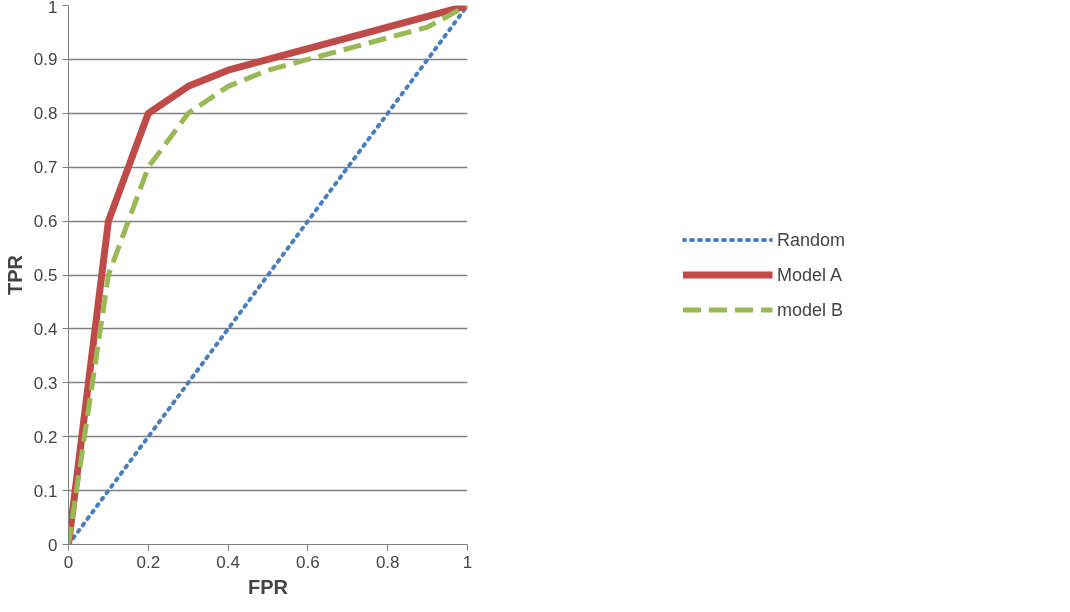 The height and width of the screenshot is (612, 1070). Describe the element at coordinates (148, 562) in the screenshot. I see `x-tick-label: 0.2` at that location.